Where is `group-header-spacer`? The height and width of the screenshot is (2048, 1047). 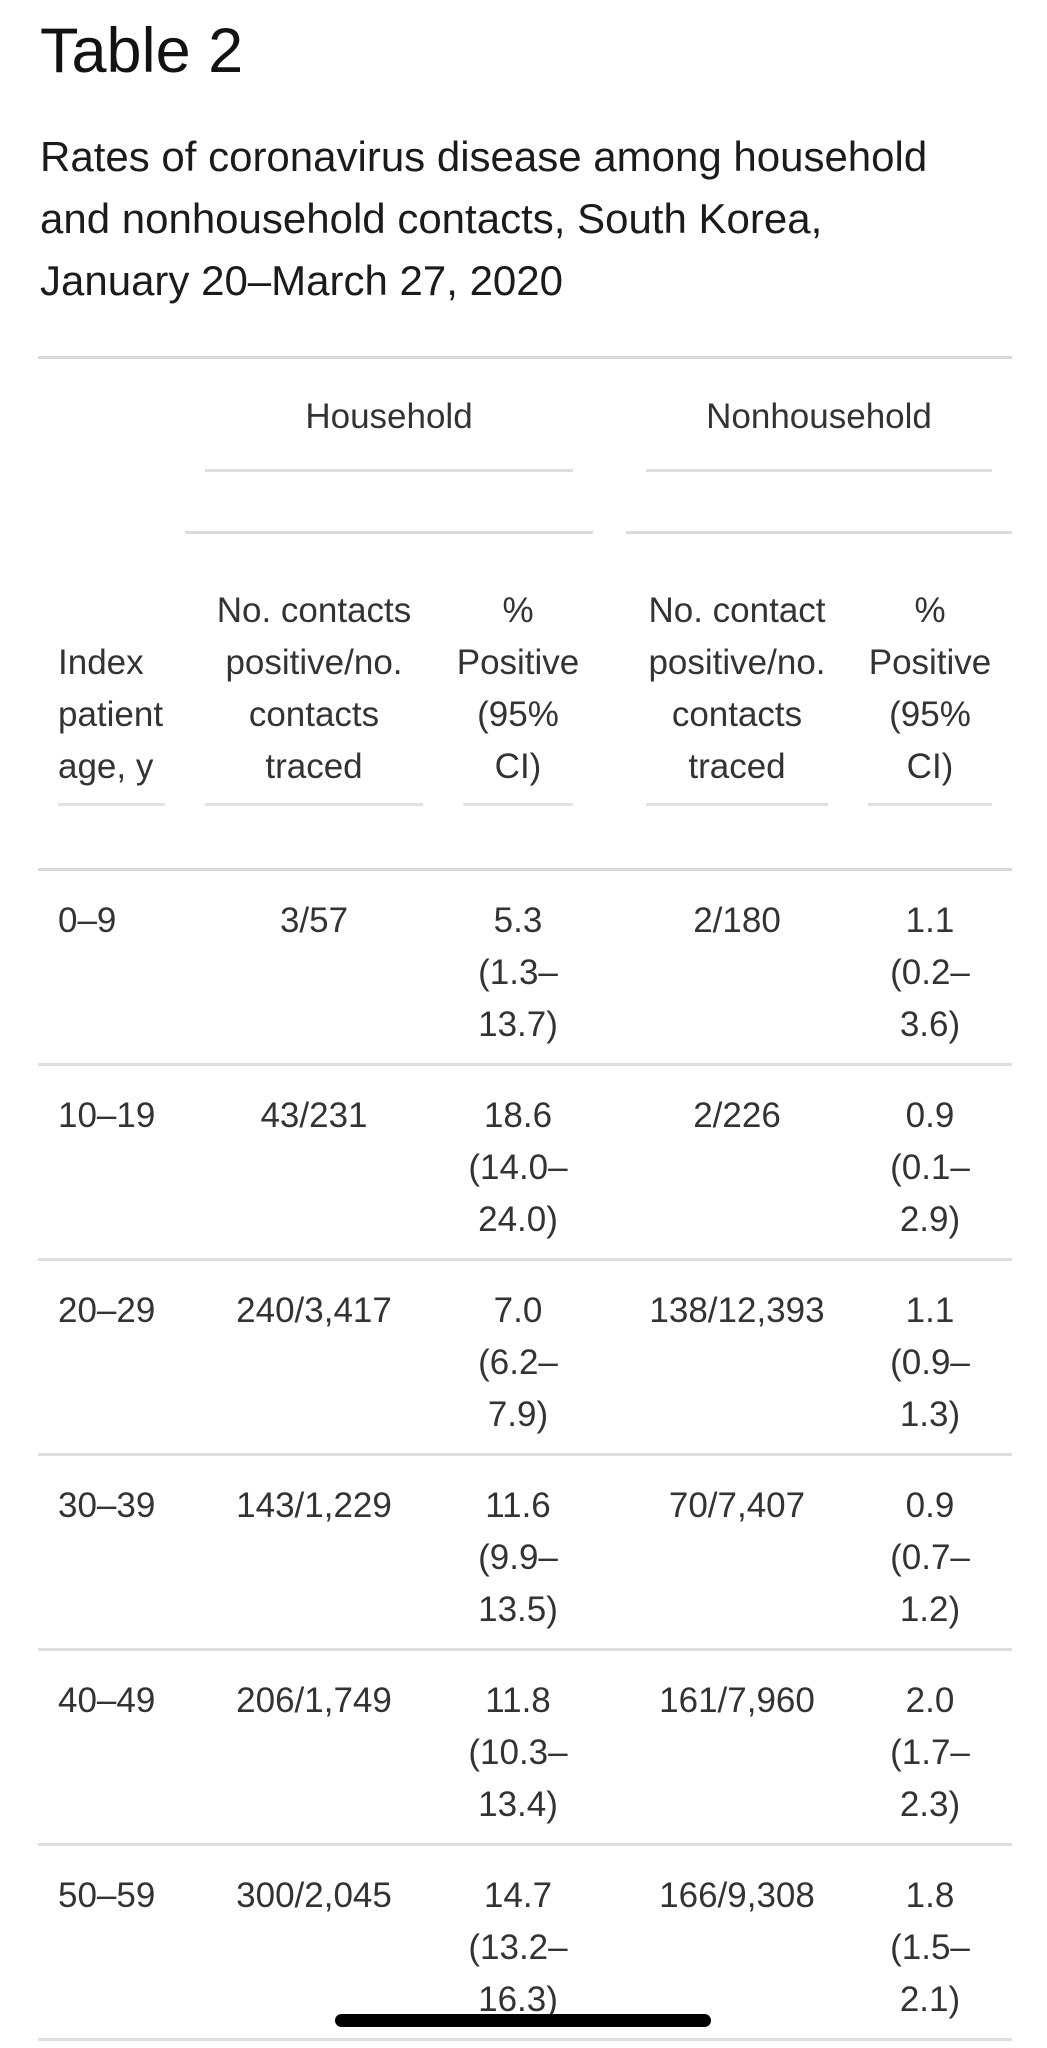 group-header-spacer is located at coordinates (111, 446).